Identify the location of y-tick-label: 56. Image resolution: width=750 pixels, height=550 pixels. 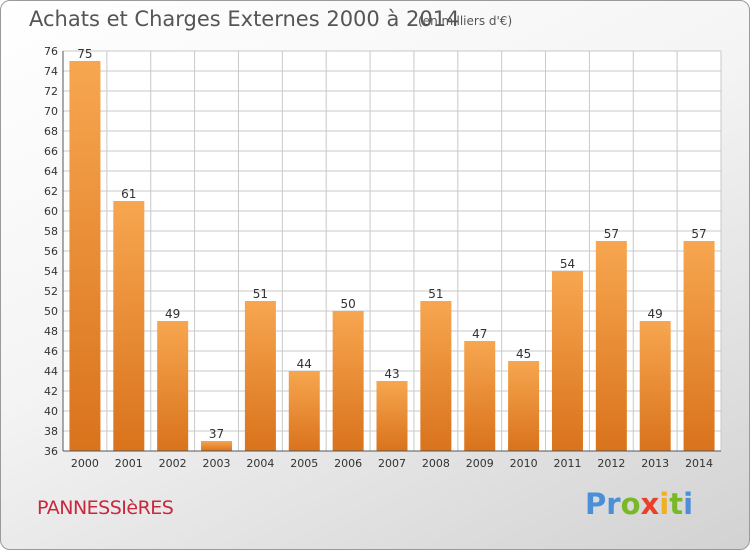
(51, 251).